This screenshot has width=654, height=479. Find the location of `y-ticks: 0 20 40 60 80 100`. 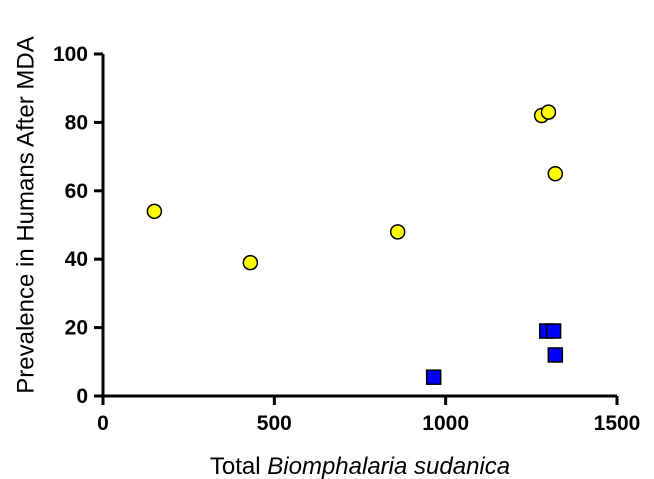

y-ticks: 0 20 40 60 80 100 is located at coordinates (78, 225).